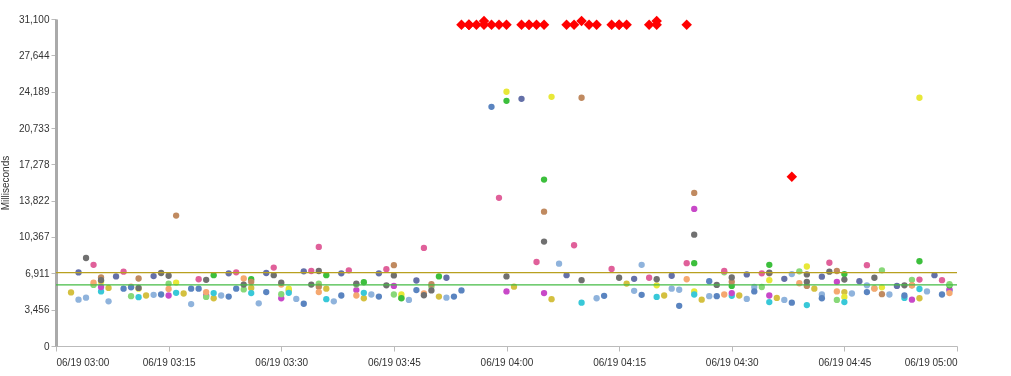 This screenshot has height=376, width=1011. What do you see at coordinates (282, 362) in the screenshot?
I see `x-tick-label: 06/19 03:30` at bounding box center [282, 362].